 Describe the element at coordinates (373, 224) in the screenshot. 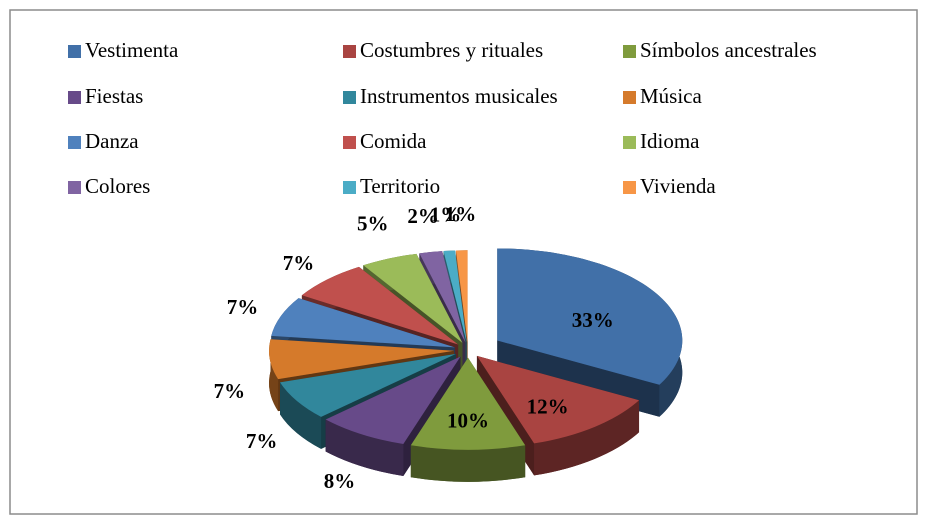

I see `data-label: 5%` at that location.